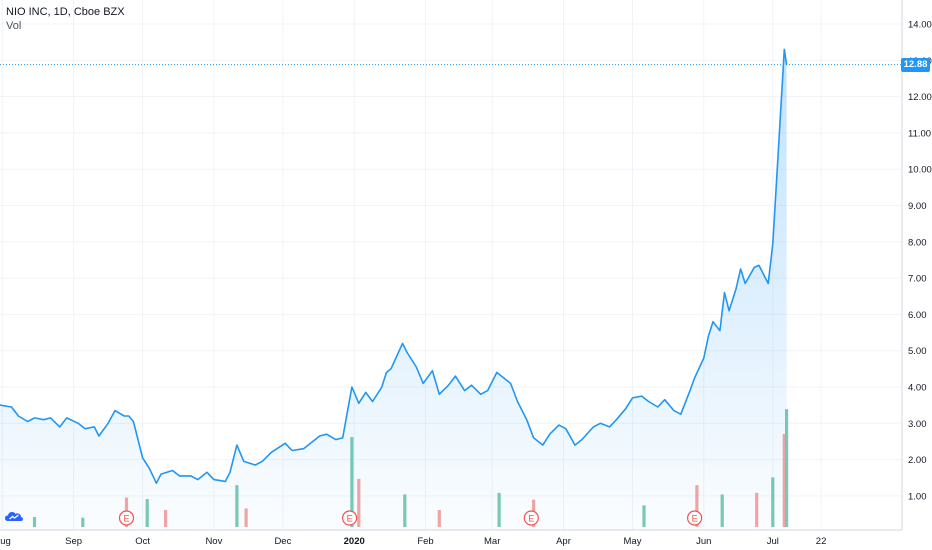  Describe the element at coordinates (917, 242) in the screenshot. I see `price-tick-label: 8.00` at that location.